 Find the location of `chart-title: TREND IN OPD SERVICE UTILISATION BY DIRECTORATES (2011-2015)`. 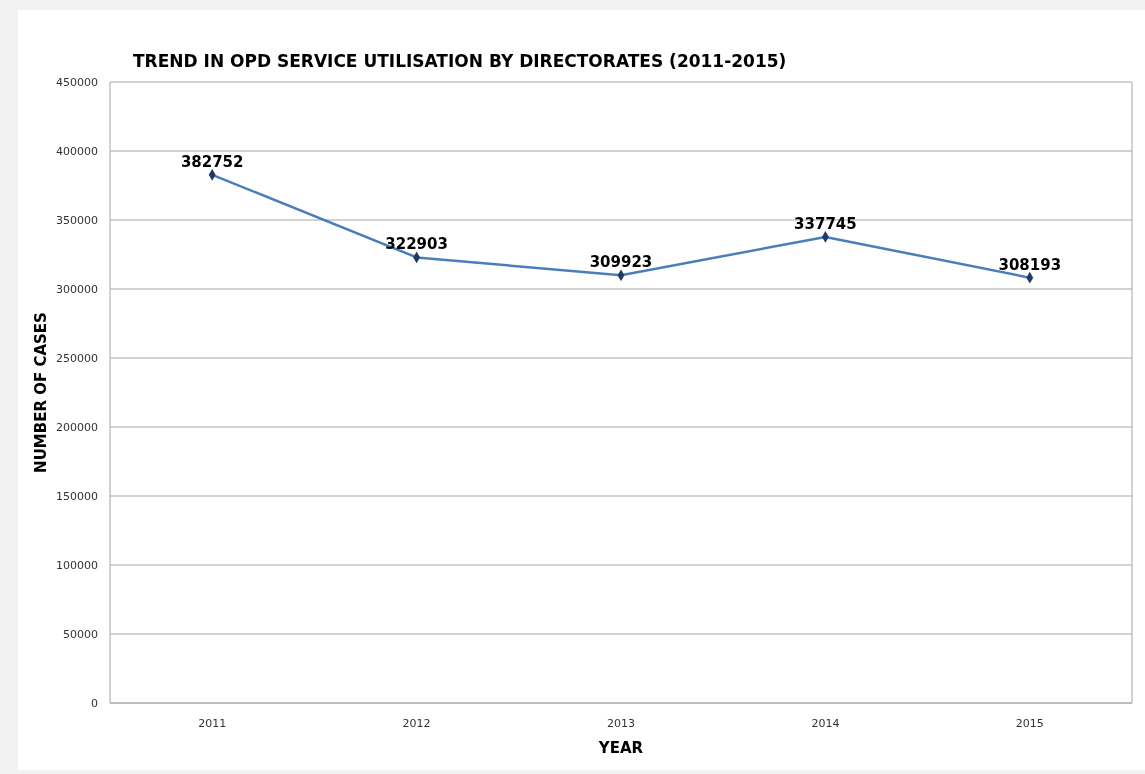

chart-title: TREND IN OPD SERVICE UTILISATION BY DIRECTORATES (2011-2015) is located at coordinates (460, 61).